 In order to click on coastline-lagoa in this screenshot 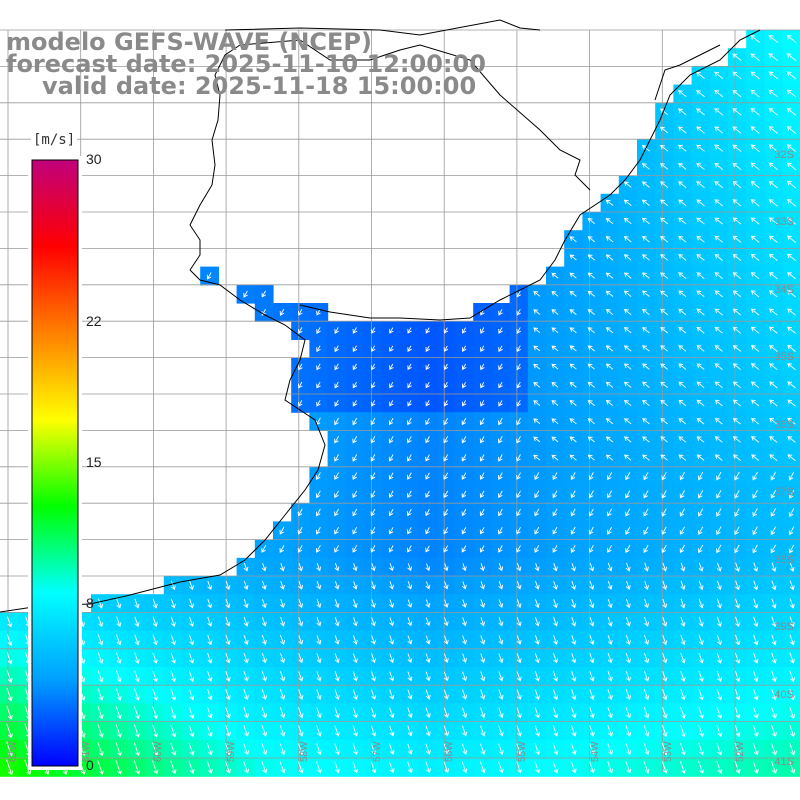, I will do `click(687, 72)`.